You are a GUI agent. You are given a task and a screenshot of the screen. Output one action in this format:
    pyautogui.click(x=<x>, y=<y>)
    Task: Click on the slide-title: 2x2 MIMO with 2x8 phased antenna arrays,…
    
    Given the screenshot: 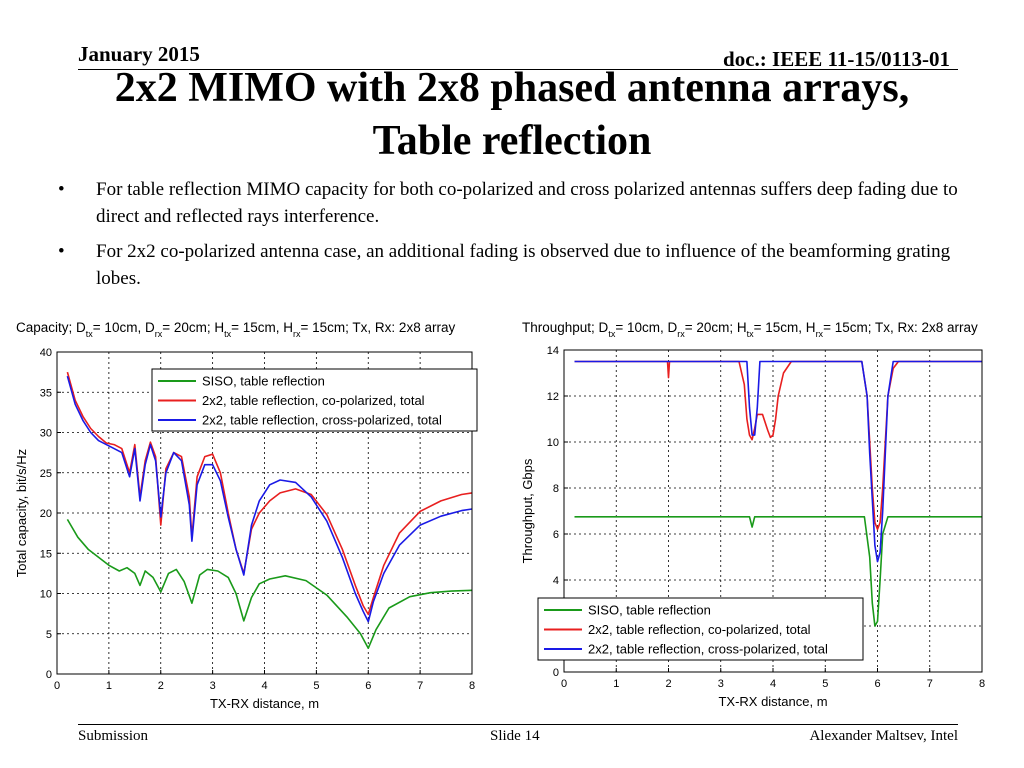 What is the action you would take?
    pyautogui.click(x=512, y=114)
    